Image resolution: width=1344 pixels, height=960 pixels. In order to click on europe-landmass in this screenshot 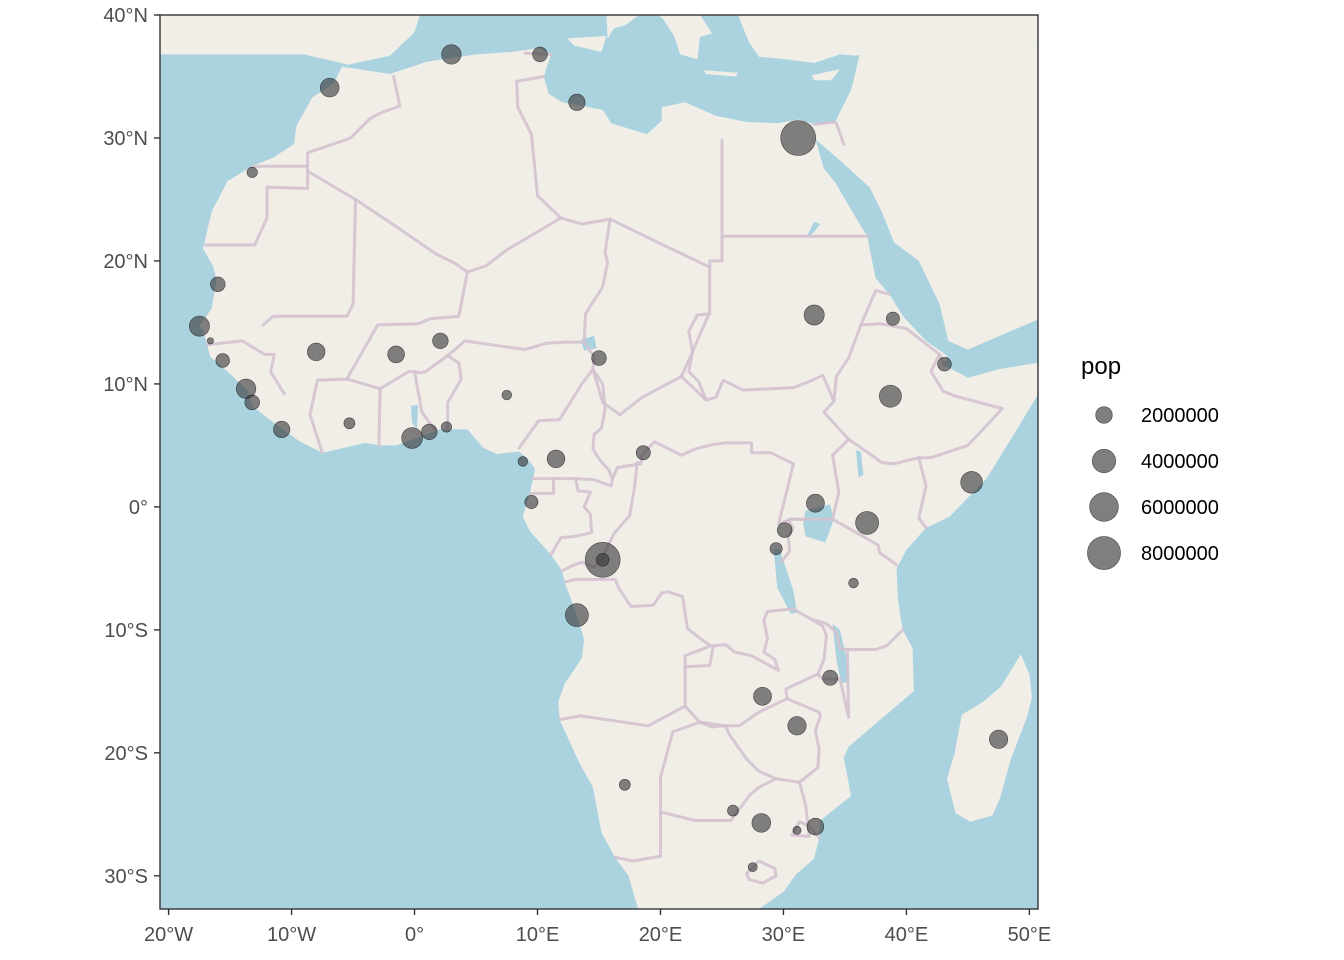, I will do `click(599, 40)`.